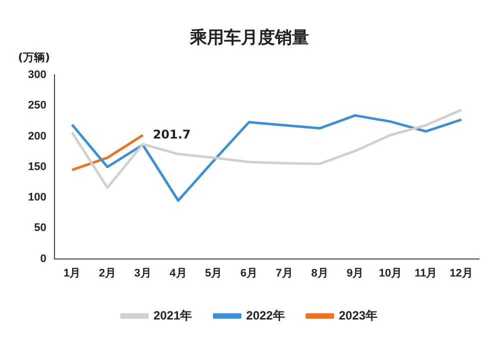 This screenshot has width=499, height=337. What do you see at coordinates (461, 273) in the screenshot?
I see `x-tick-label: 12月` at bounding box center [461, 273].